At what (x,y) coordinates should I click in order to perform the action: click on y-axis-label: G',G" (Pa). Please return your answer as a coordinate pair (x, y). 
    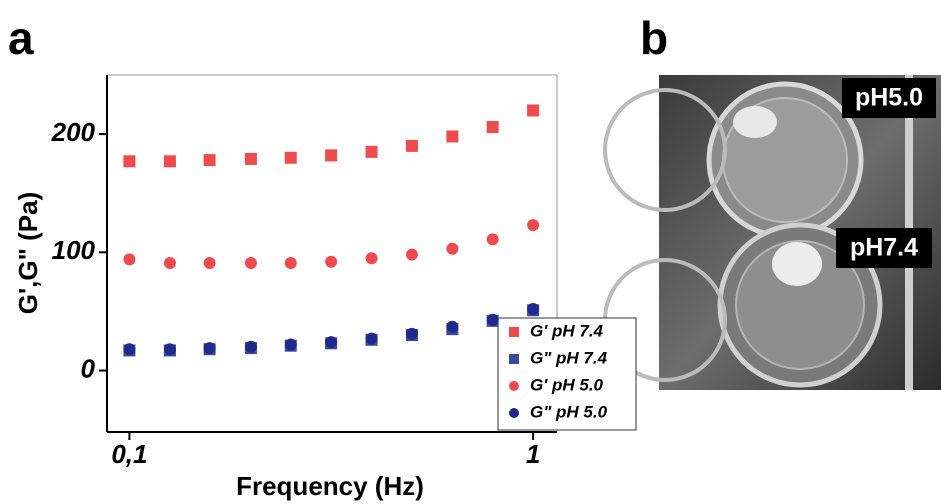
    Looking at the image, I should click on (28, 253).